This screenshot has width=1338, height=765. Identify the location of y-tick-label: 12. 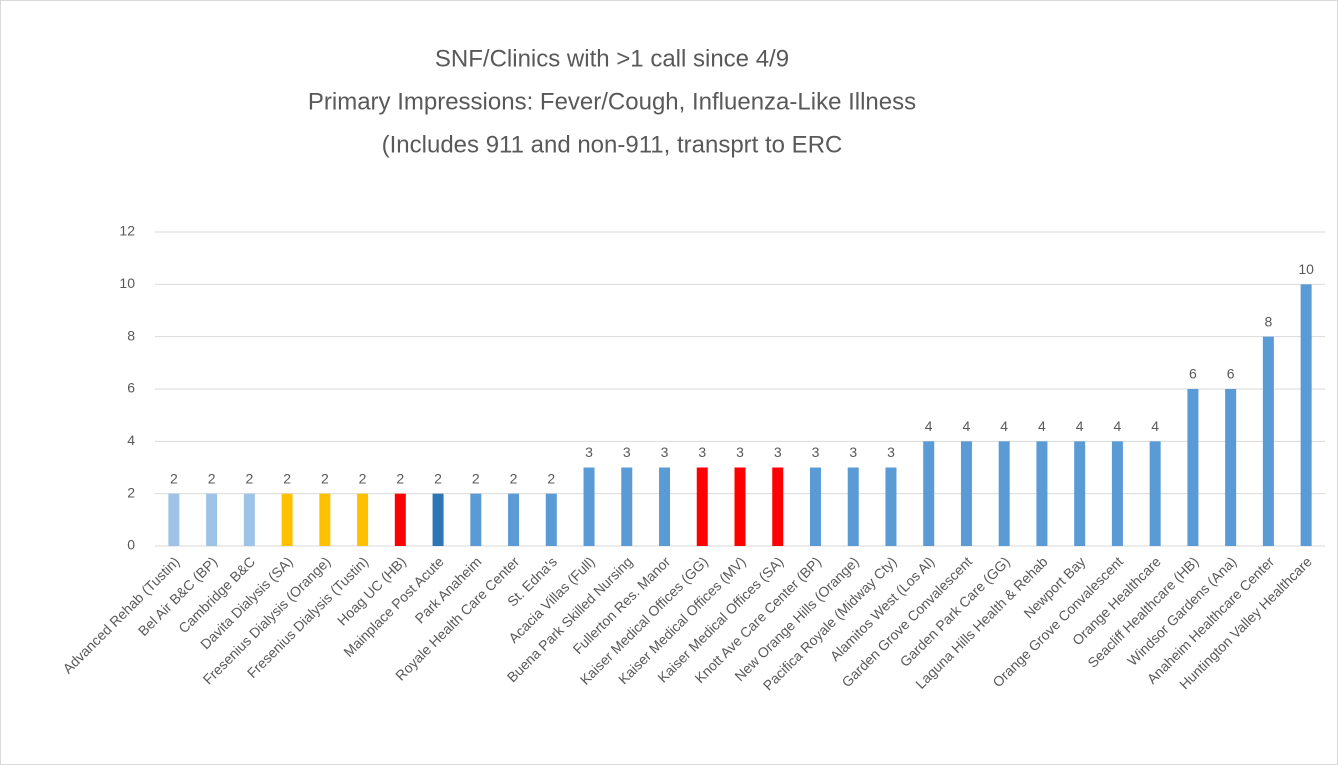
(127, 231).